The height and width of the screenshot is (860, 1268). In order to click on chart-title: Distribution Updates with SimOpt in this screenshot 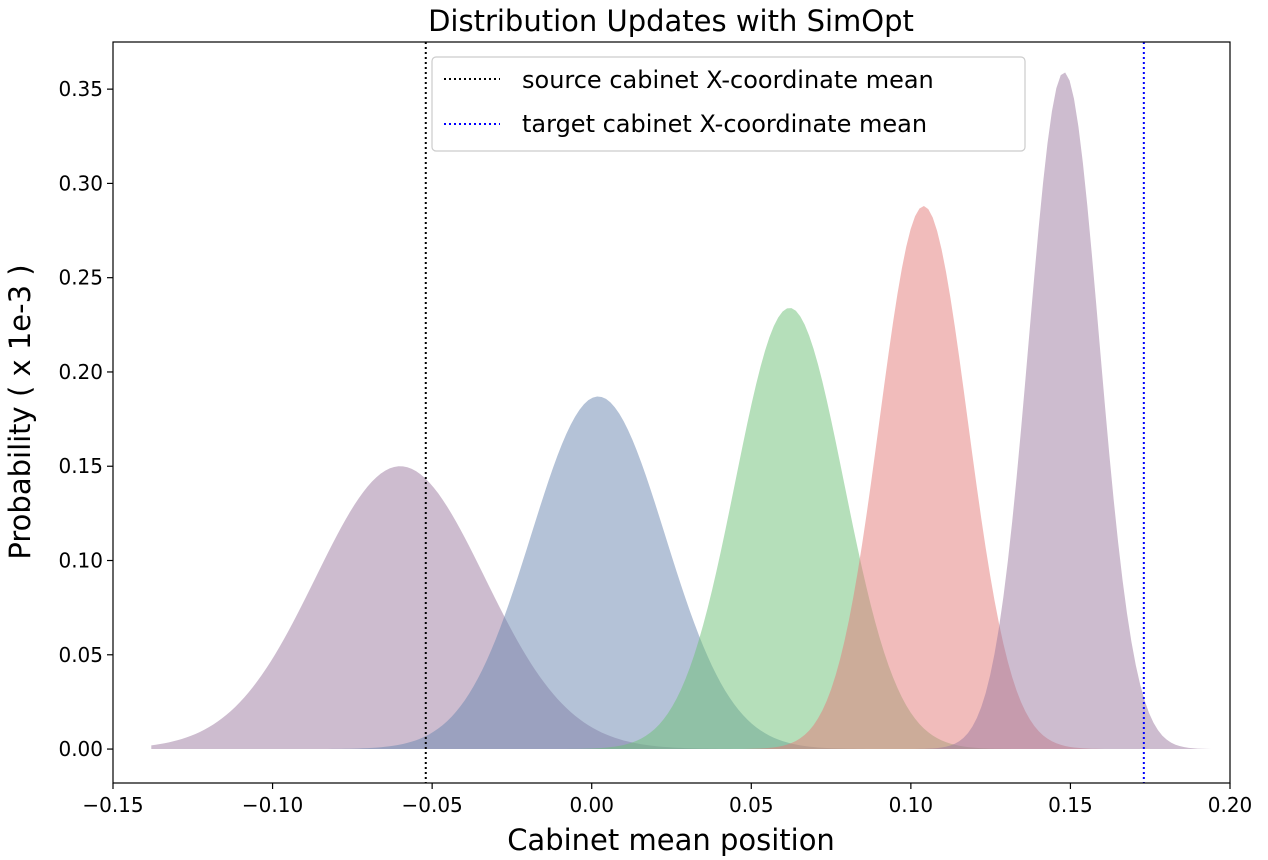, I will do `click(671, 21)`.